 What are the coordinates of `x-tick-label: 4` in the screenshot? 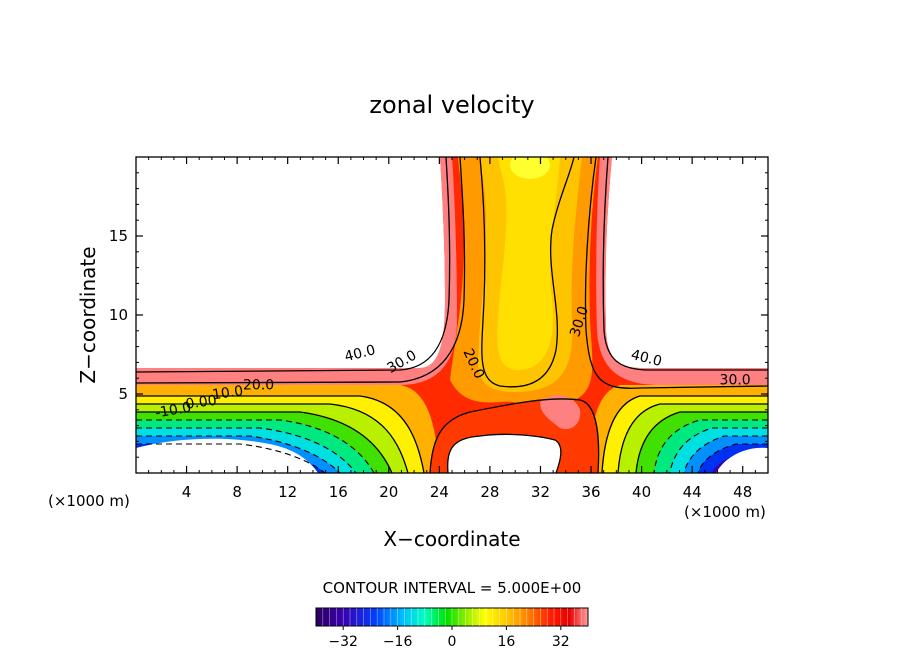 It's located at (187, 492).